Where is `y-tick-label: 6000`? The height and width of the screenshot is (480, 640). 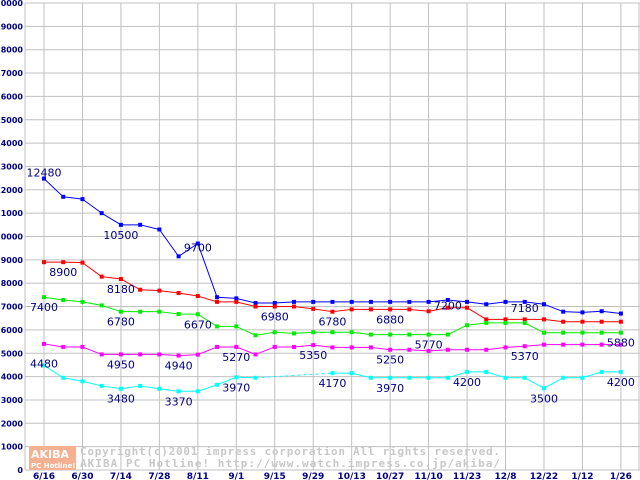 y-tick-label: 6000 is located at coordinates (12, 330).